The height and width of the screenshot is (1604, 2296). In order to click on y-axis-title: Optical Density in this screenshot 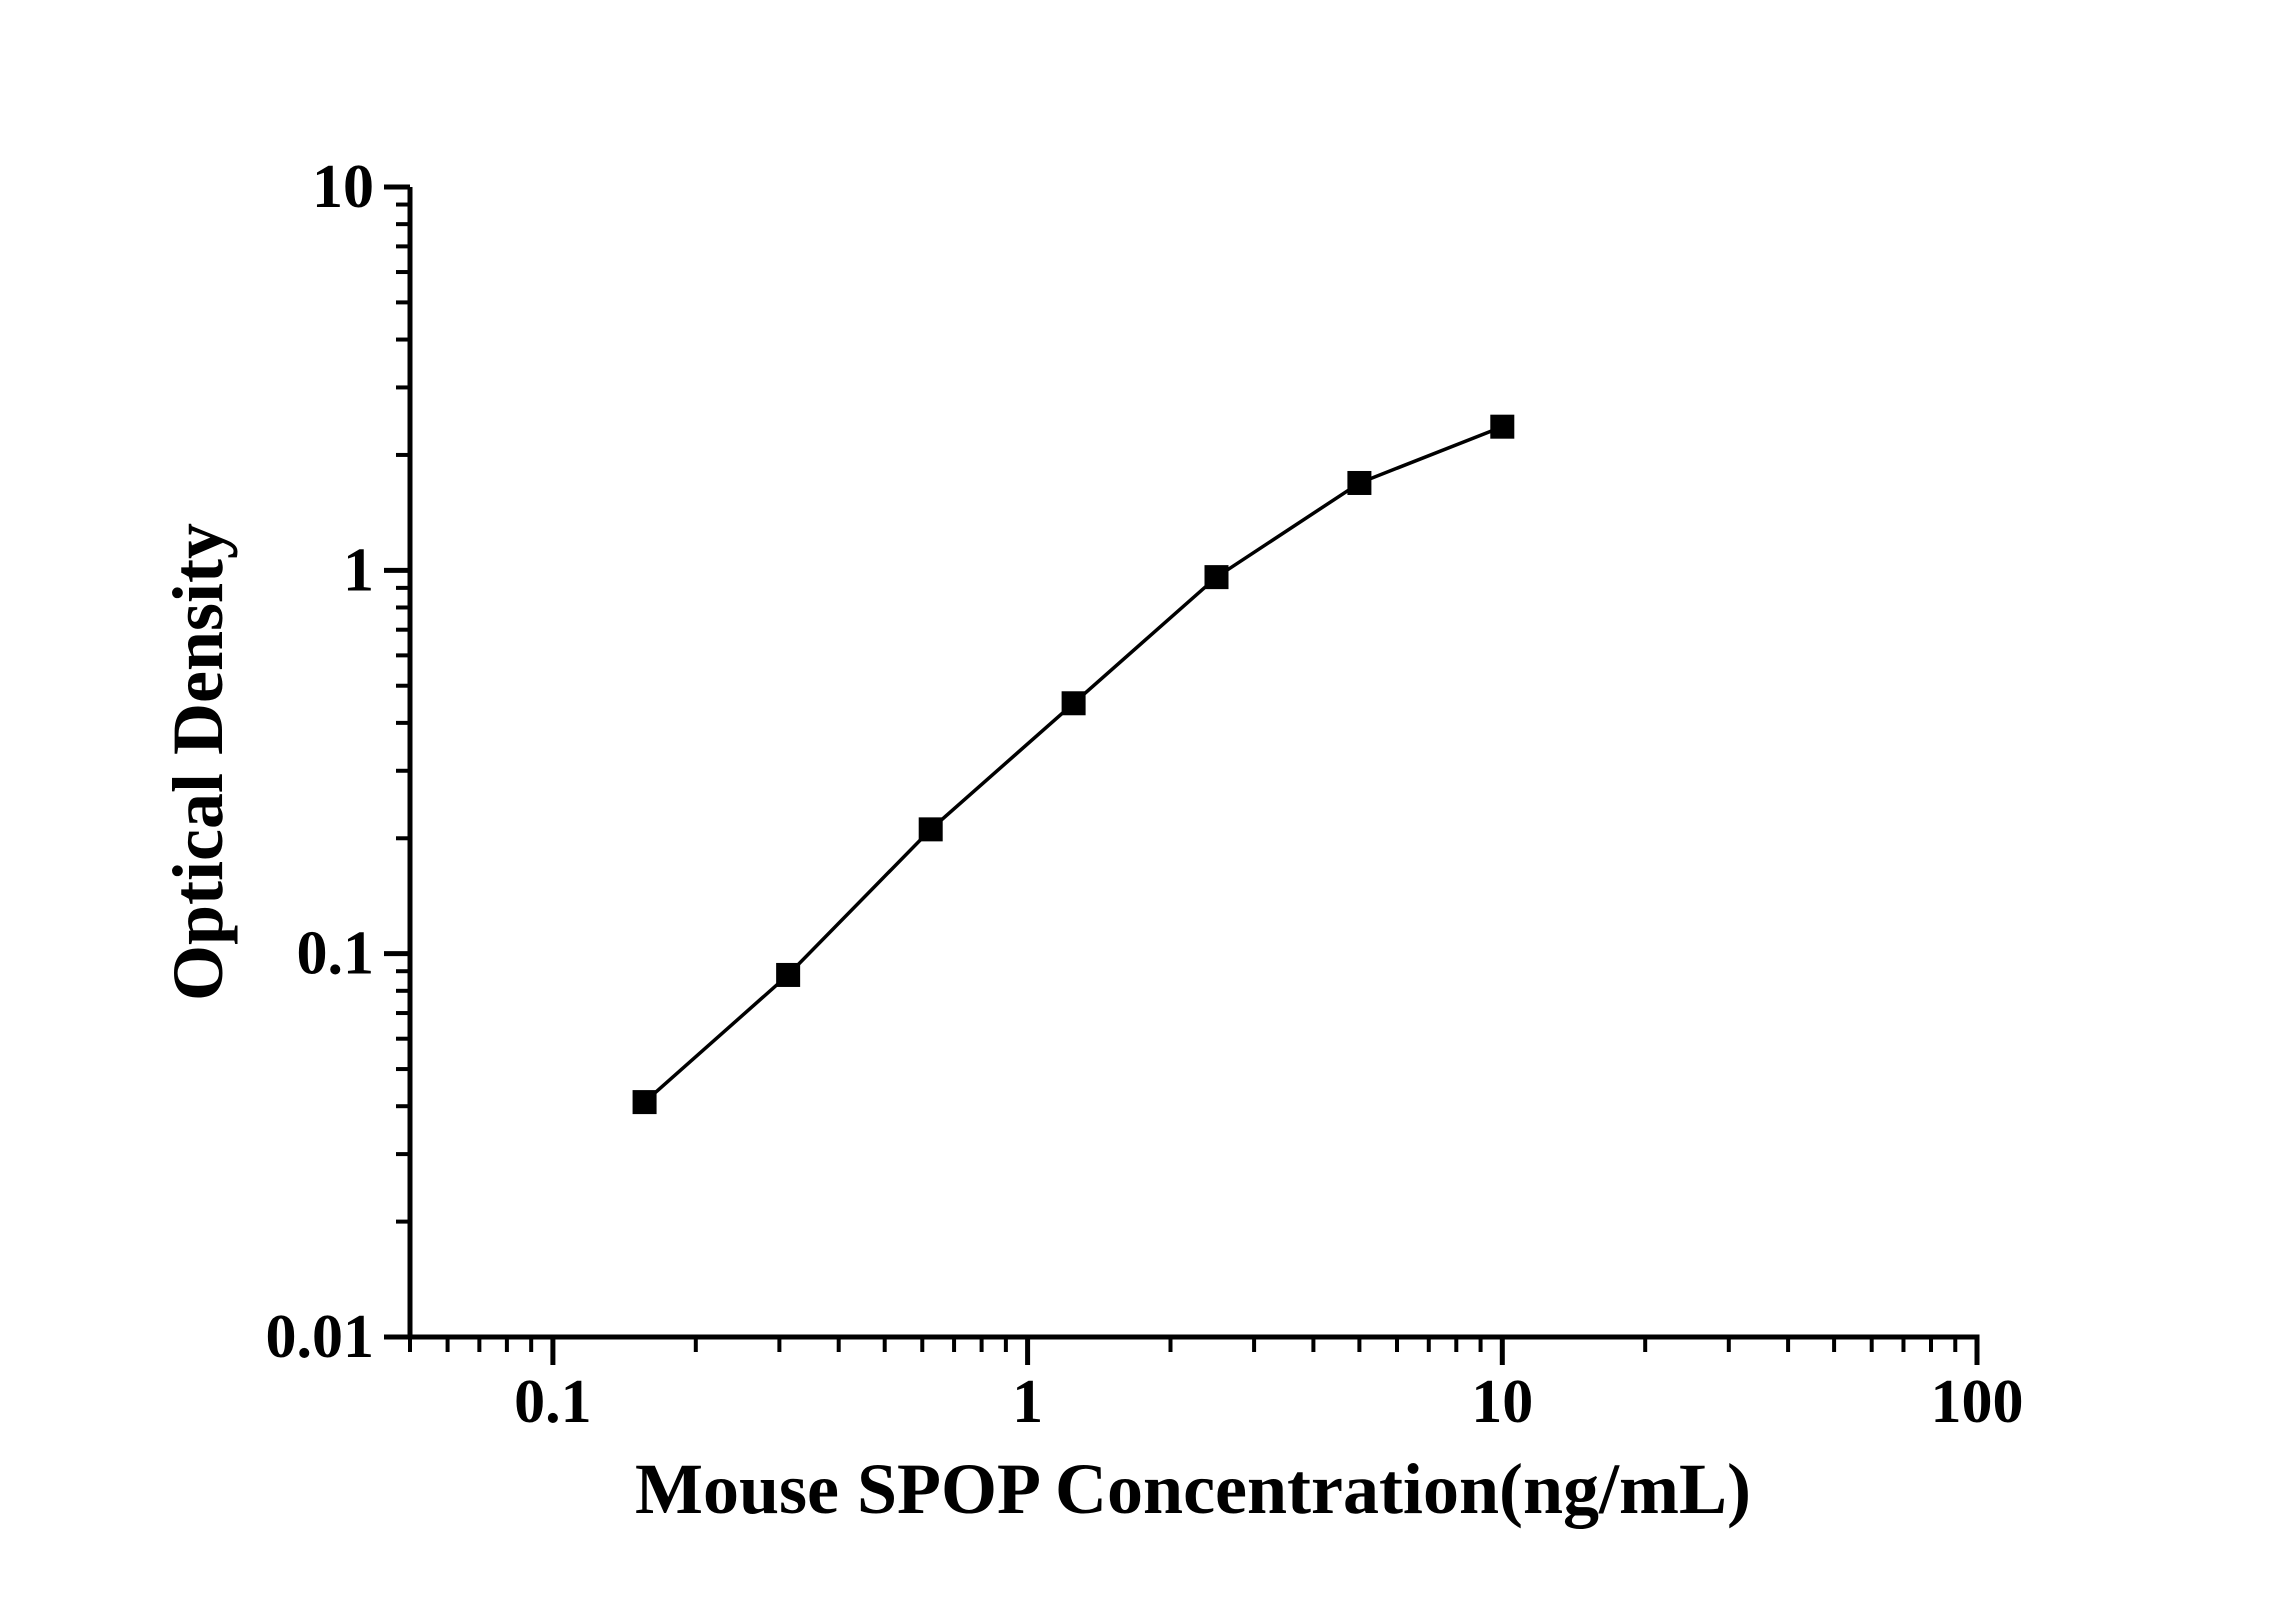, I will do `click(198, 762)`.